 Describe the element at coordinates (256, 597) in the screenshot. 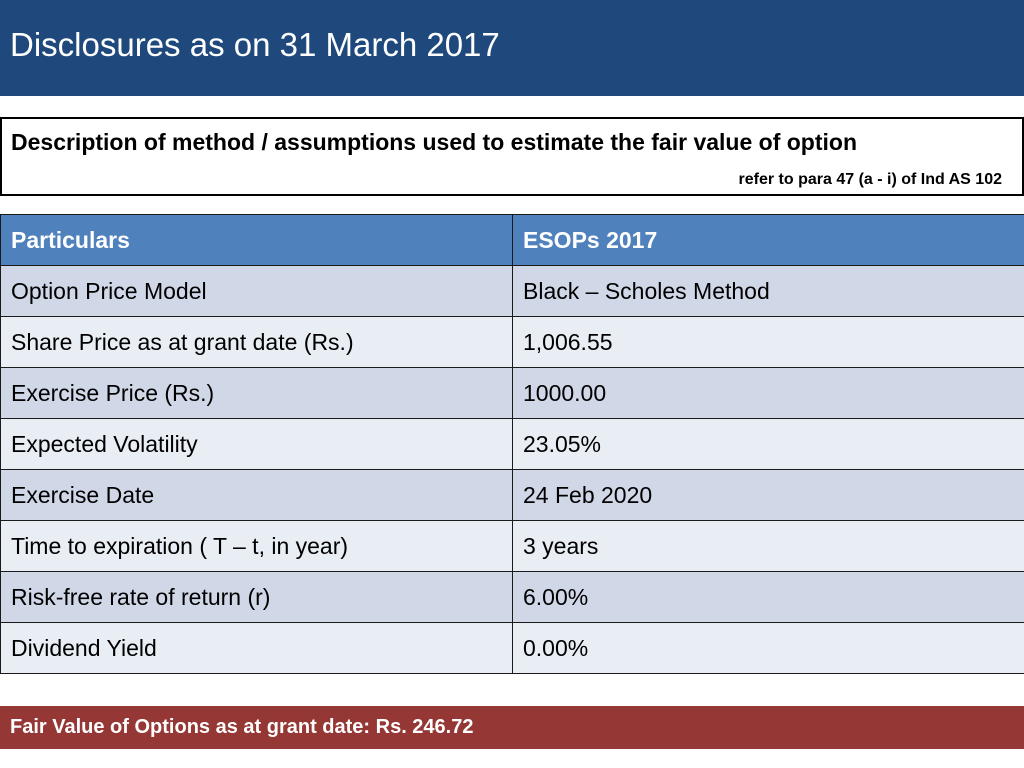

I see `particular-cell: Risk-free rate of return (r)` at that location.